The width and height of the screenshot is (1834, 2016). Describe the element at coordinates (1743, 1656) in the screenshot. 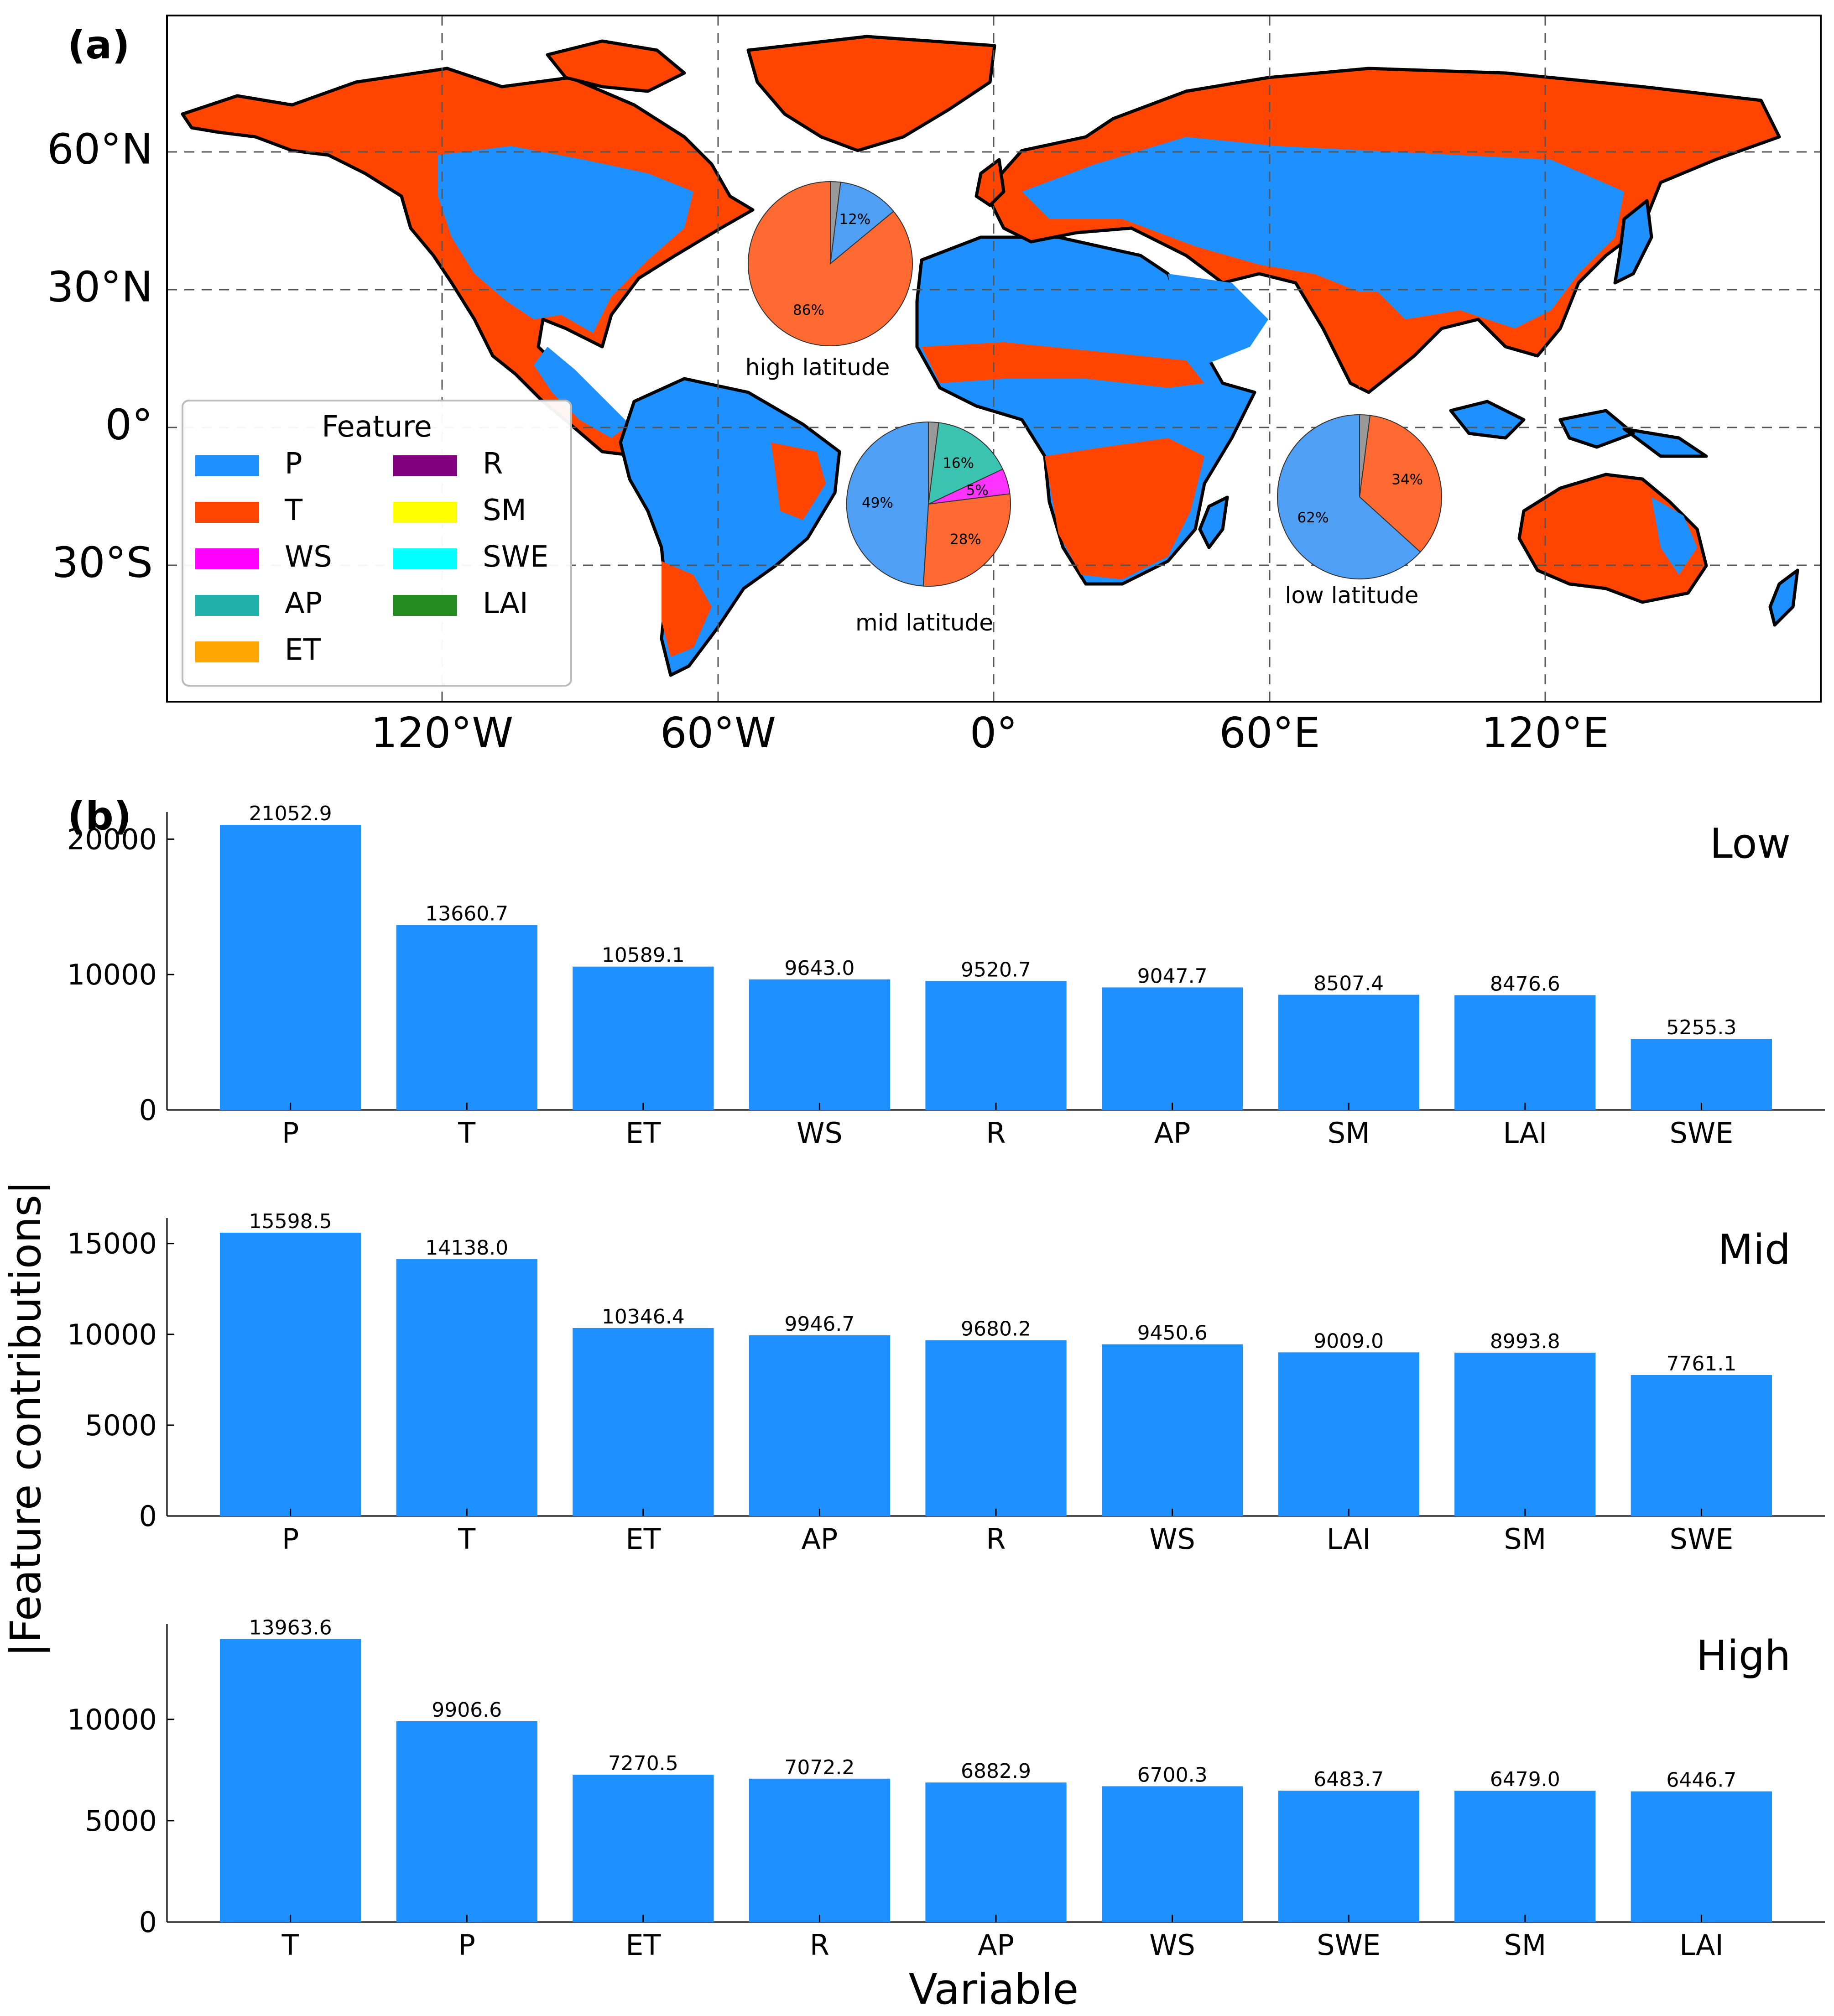

I see `region-title: High` at that location.